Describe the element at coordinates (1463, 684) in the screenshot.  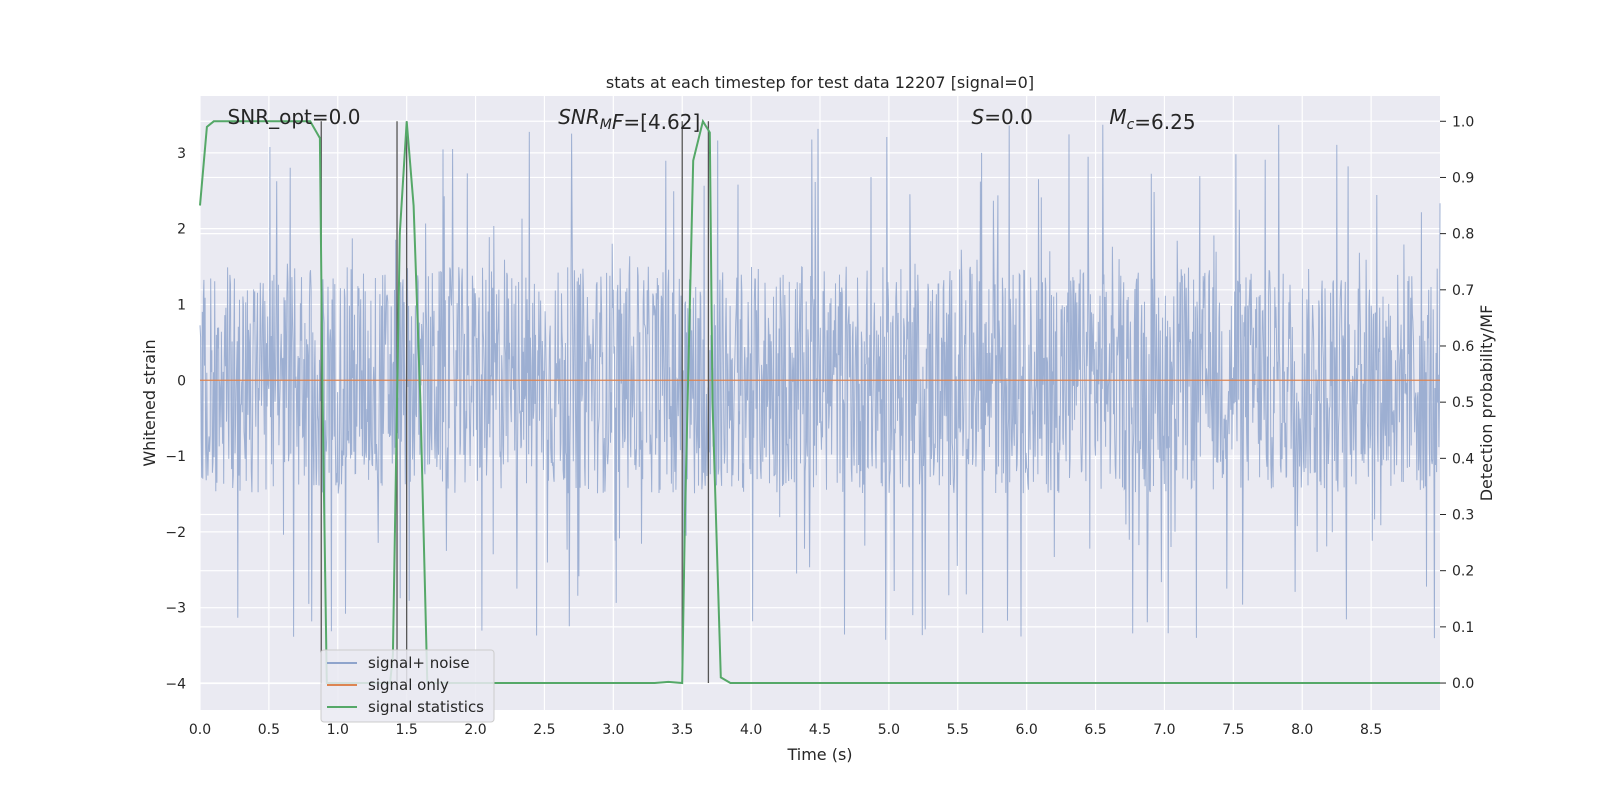
I see `right-tick-label: 0.0` at that location.